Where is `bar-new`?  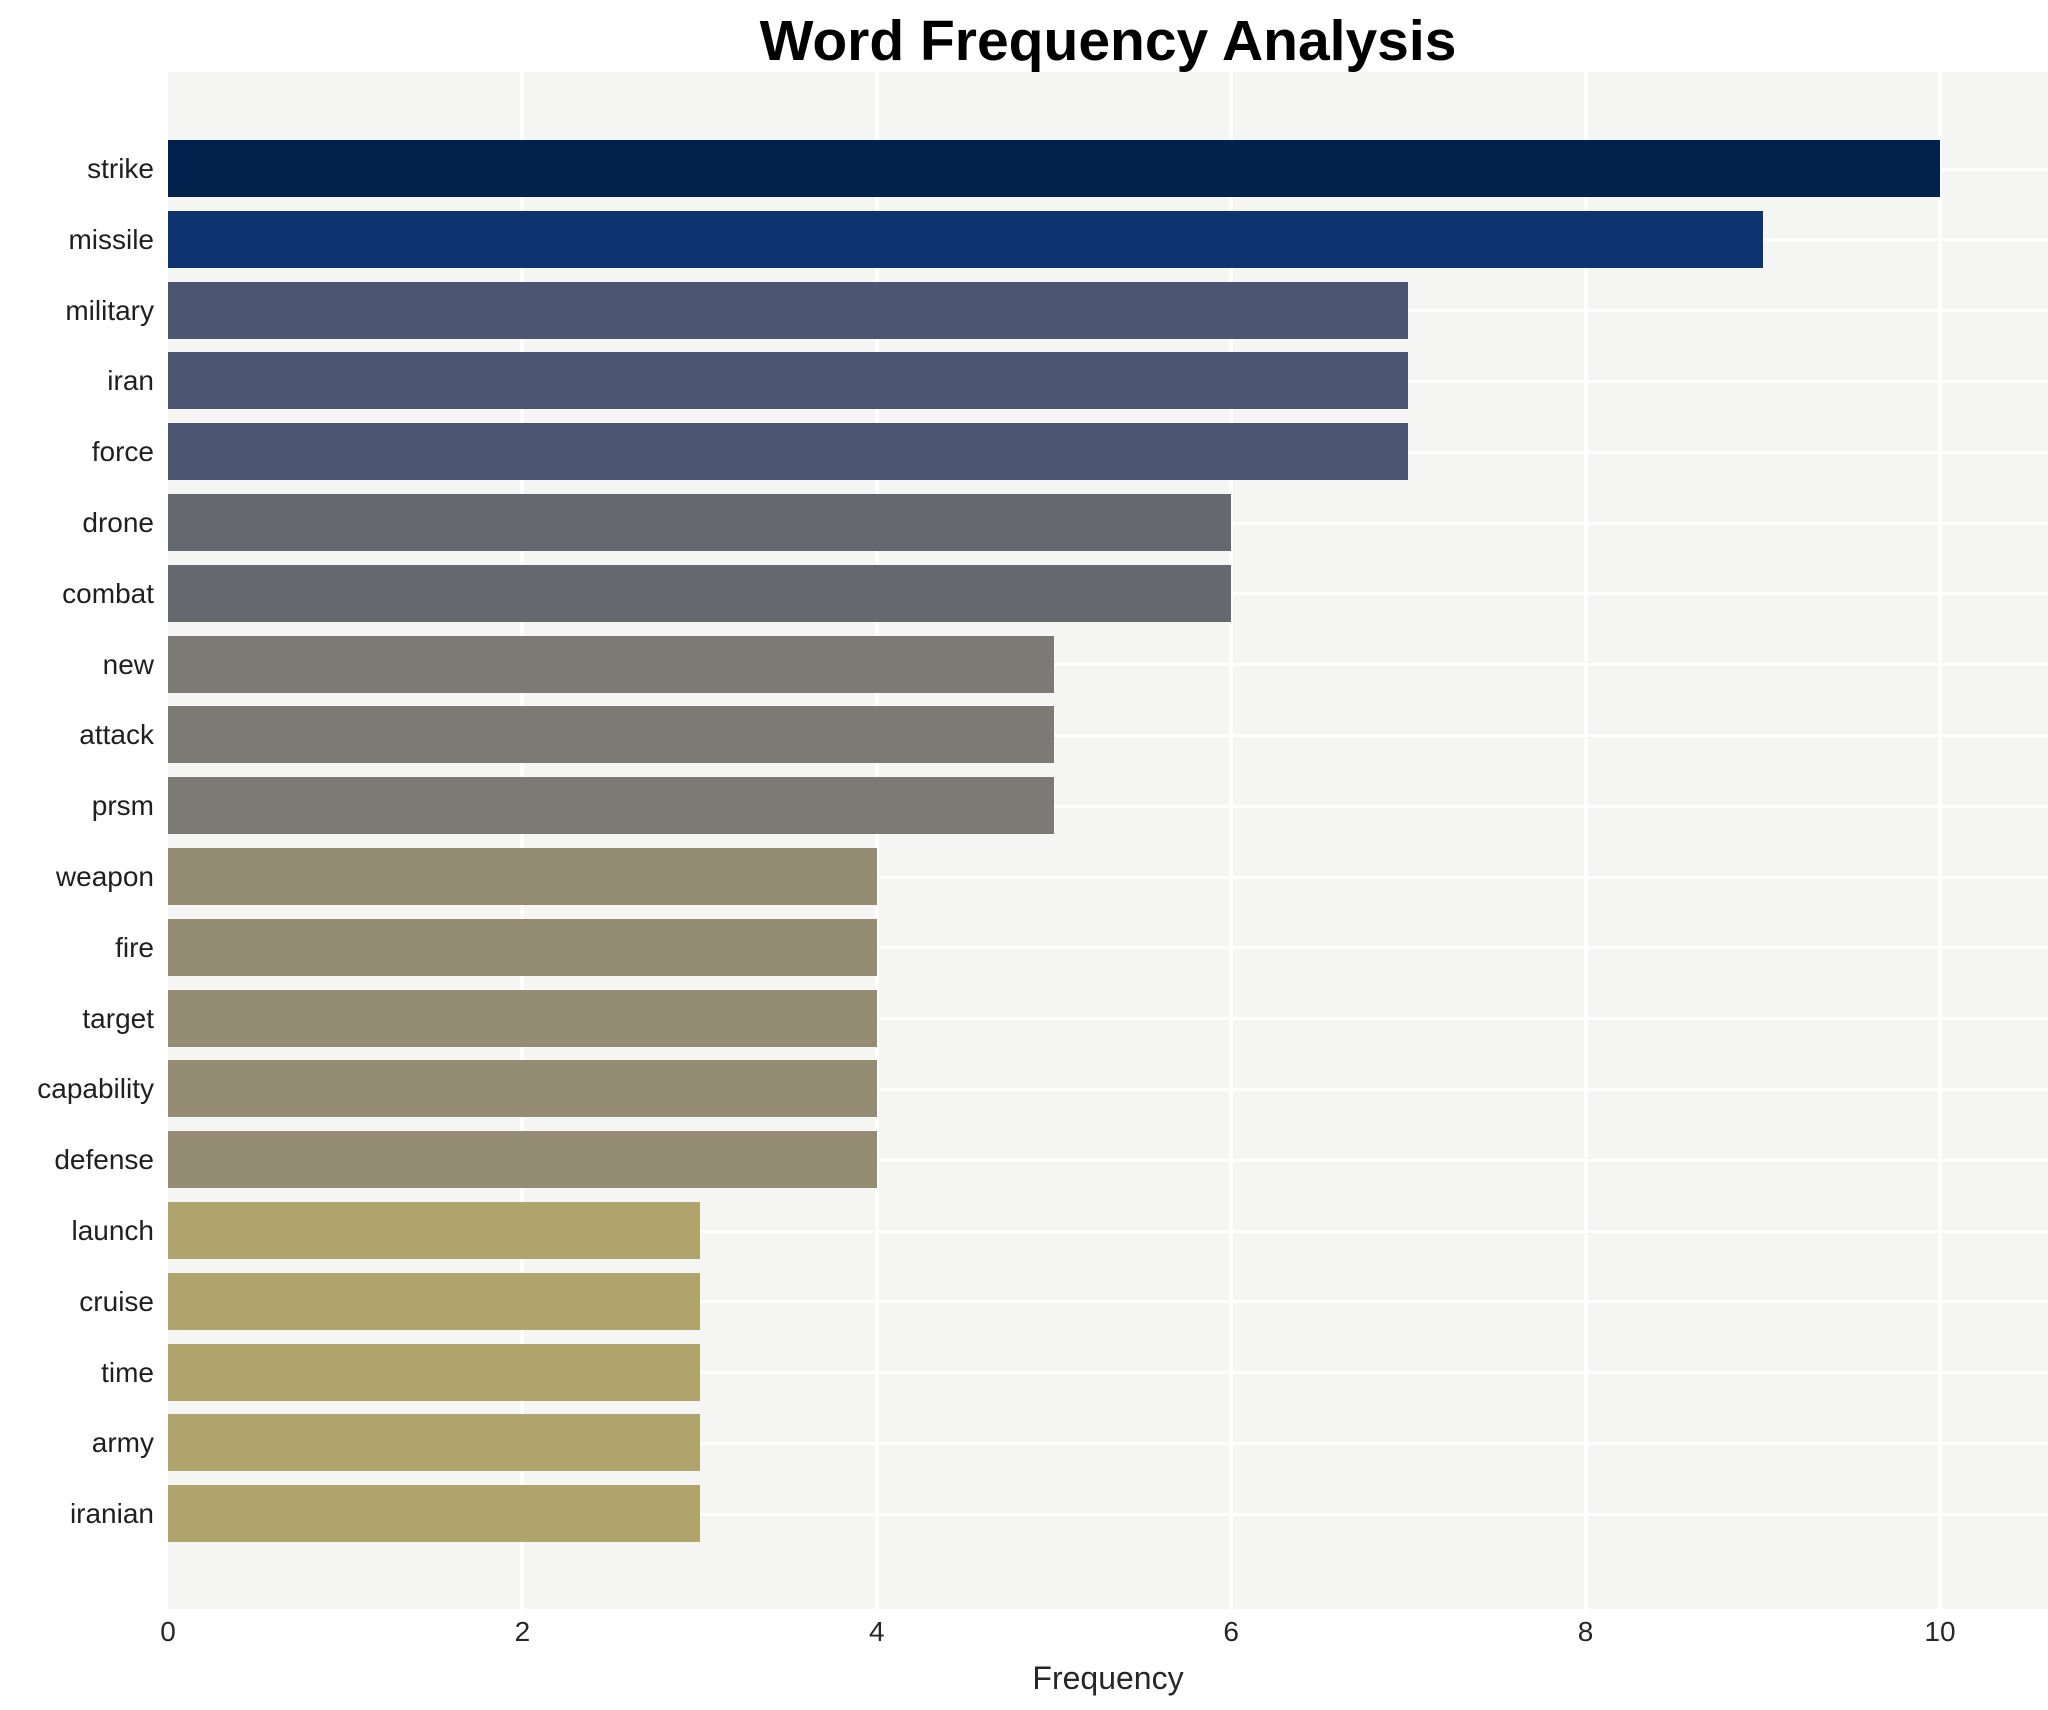 bar-new is located at coordinates (611, 664).